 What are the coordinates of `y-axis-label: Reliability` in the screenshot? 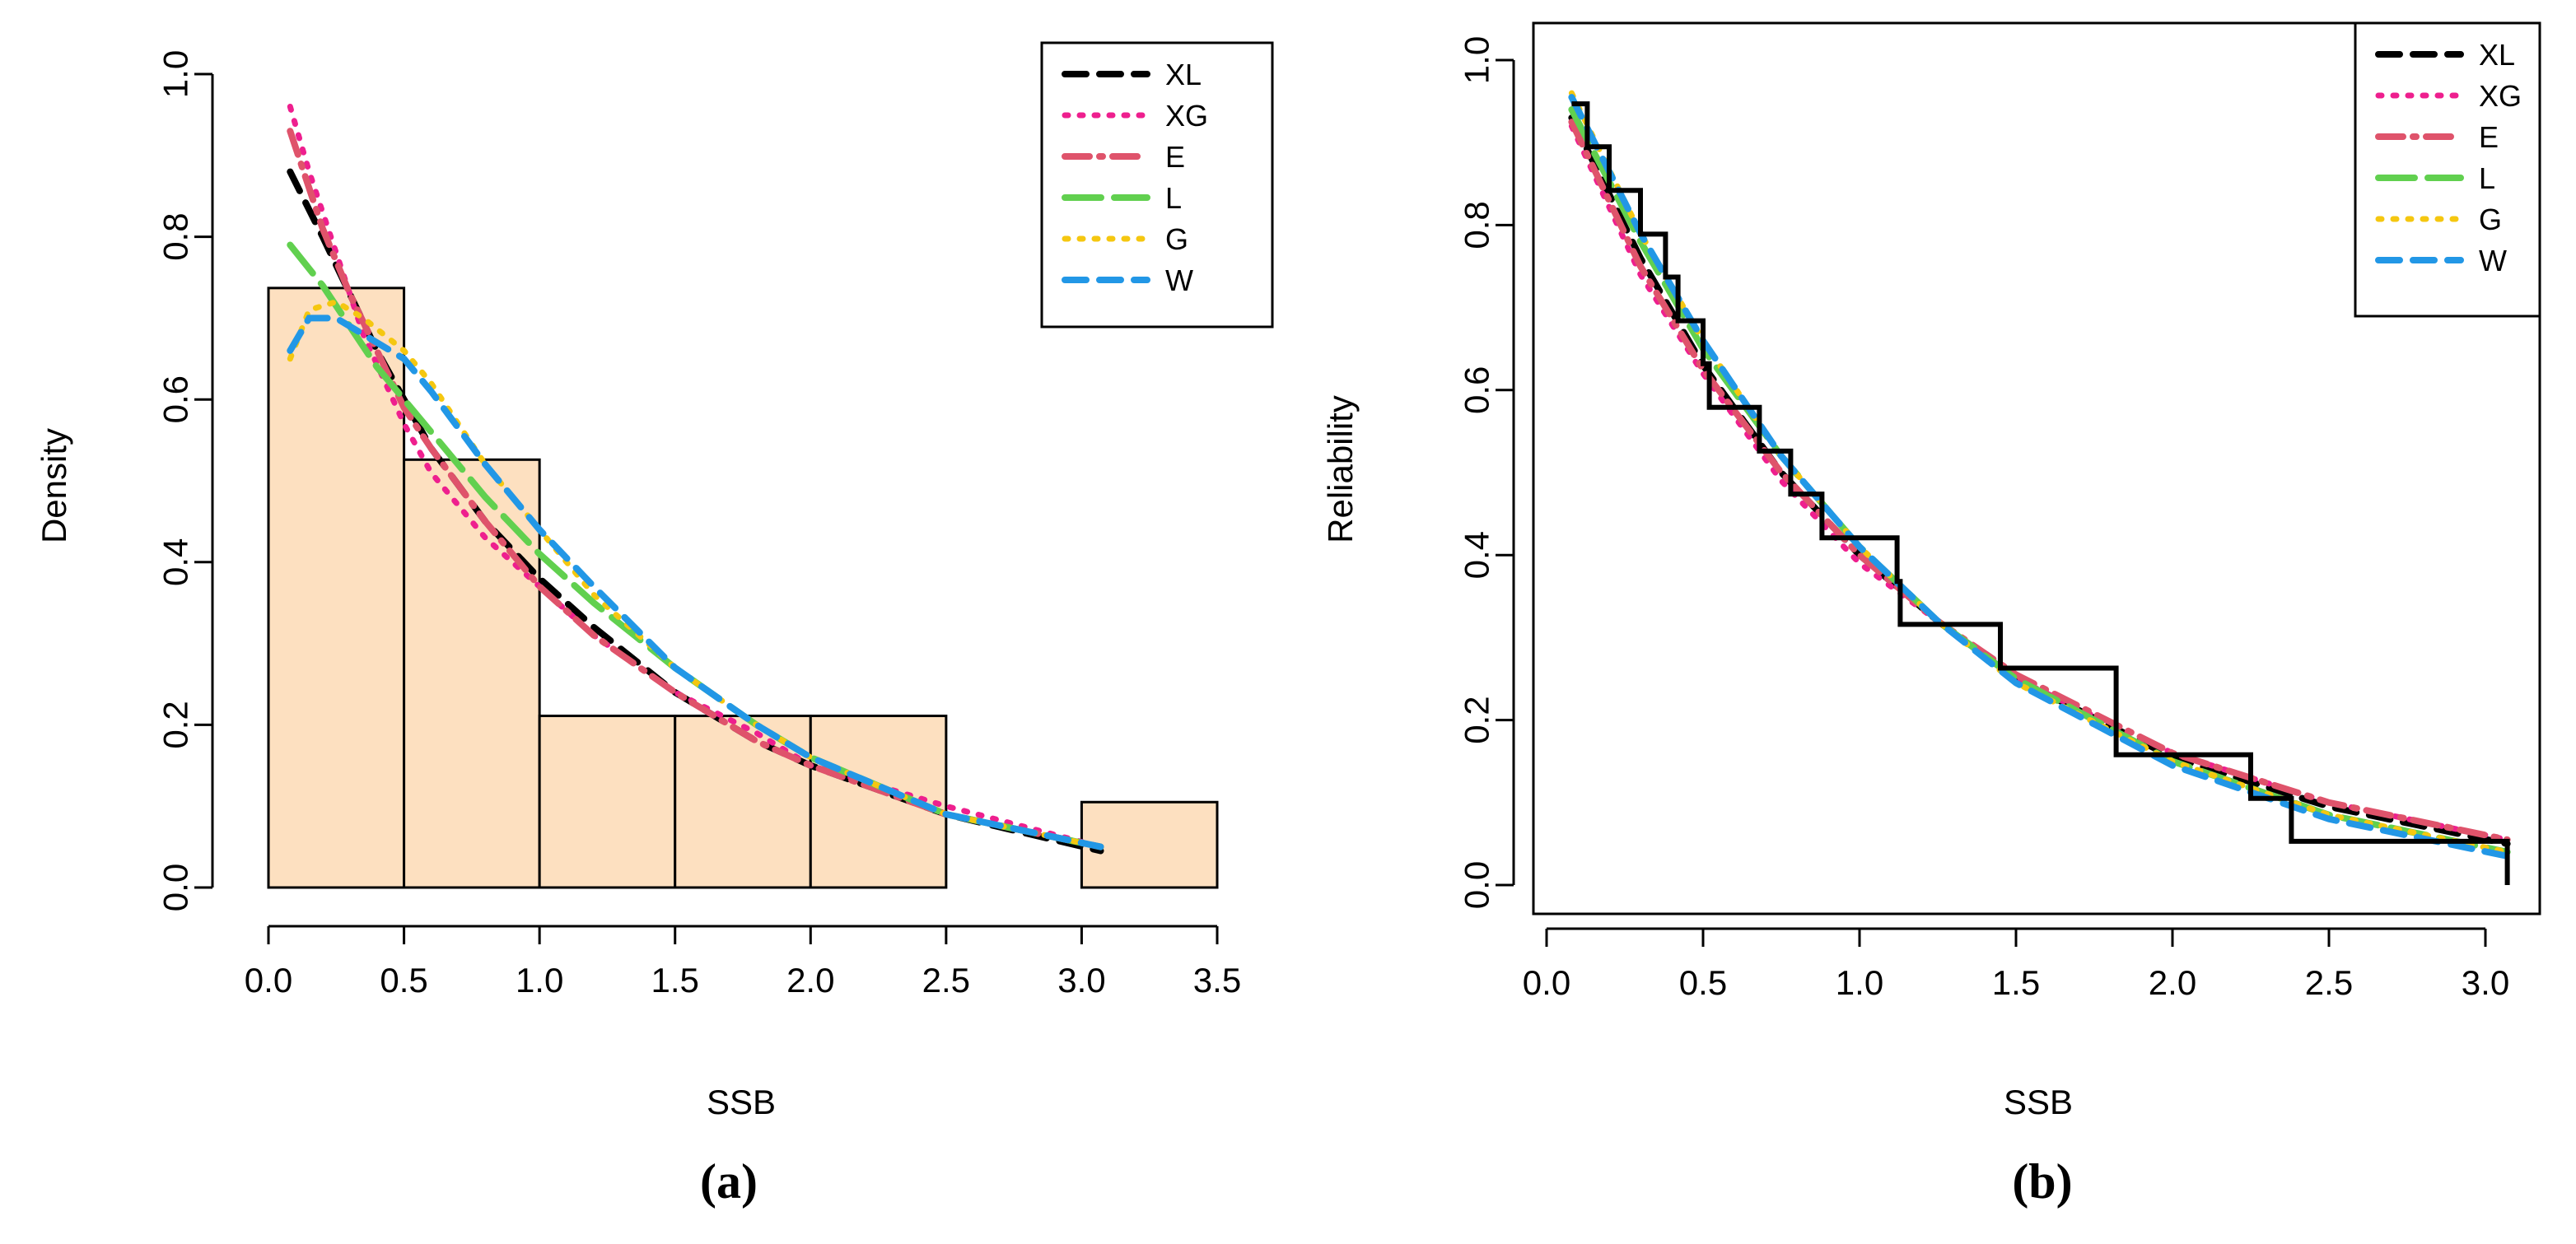 It's located at (1340, 469).